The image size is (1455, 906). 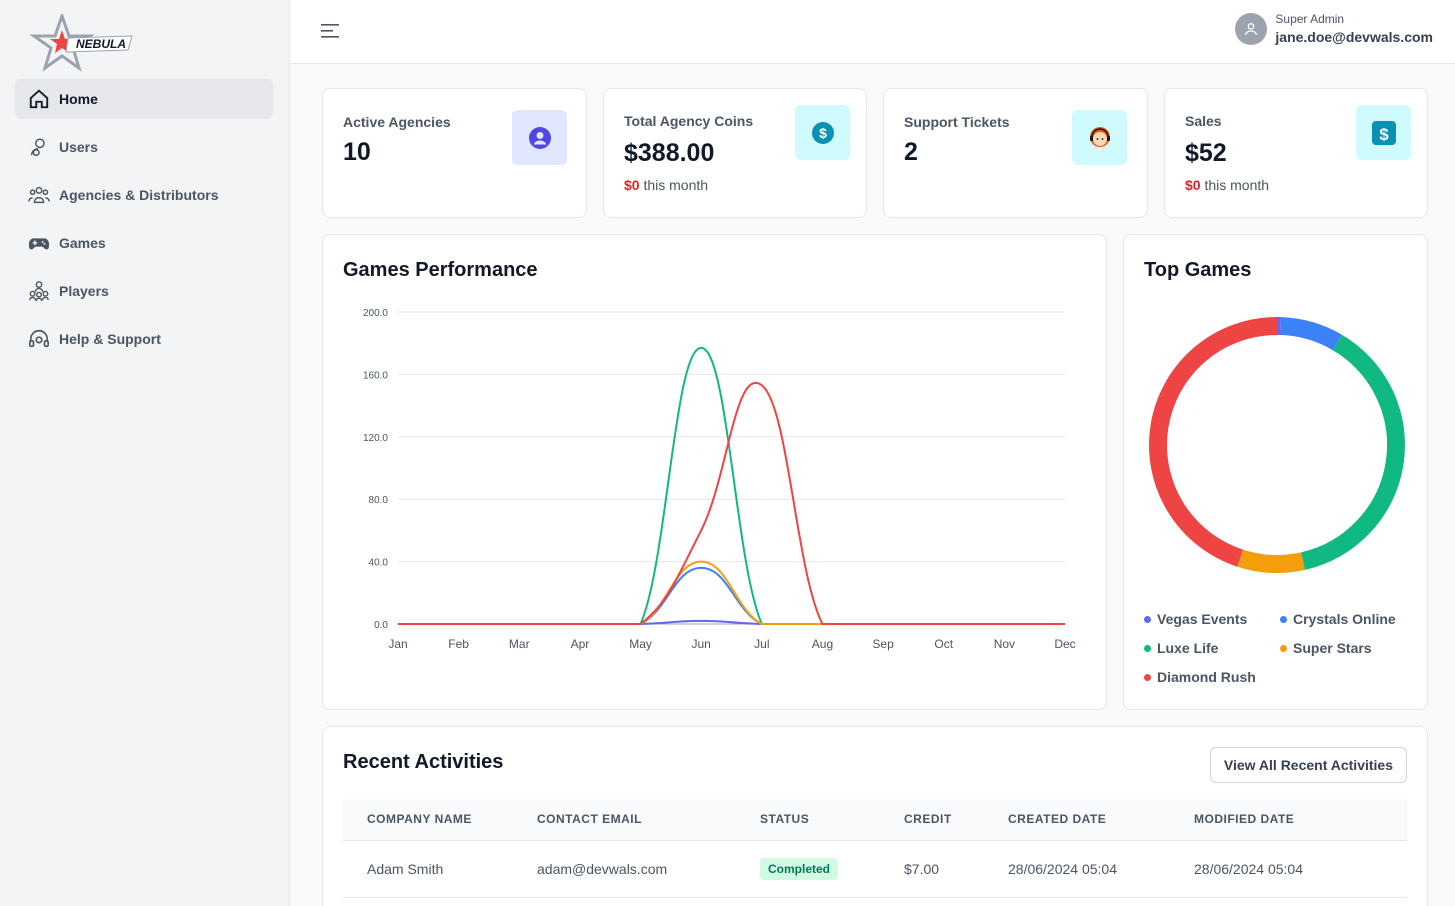 I want to click on user-email: jane.doe@devwals.com, so click(x=1354, y=37).